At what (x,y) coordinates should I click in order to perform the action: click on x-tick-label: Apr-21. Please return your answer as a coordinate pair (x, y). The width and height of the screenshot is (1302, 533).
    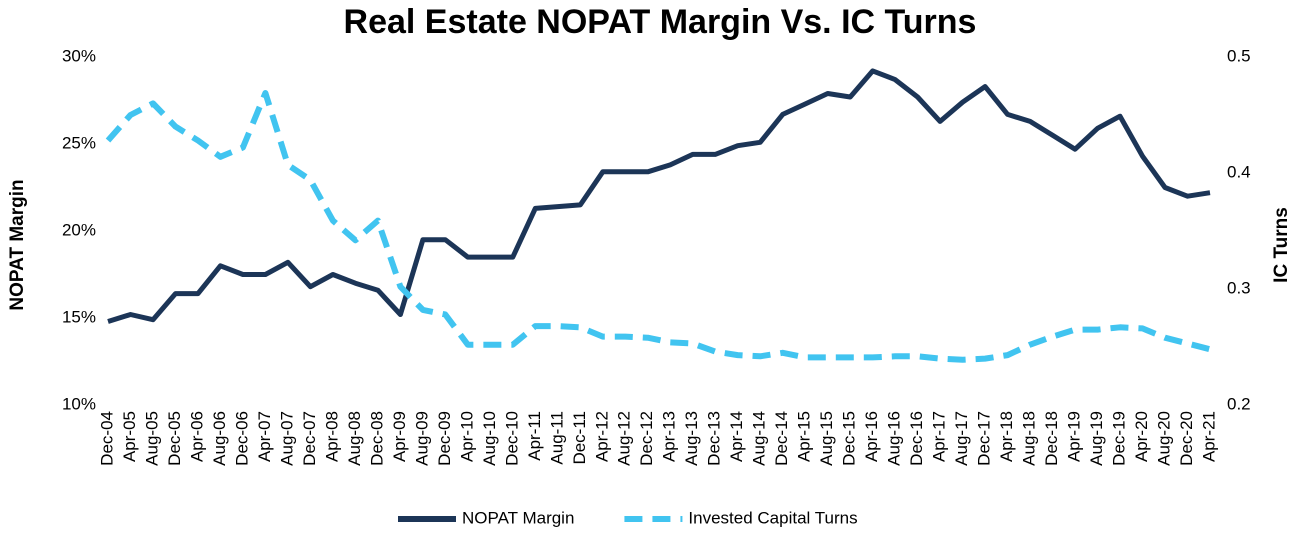
    Looking at the image, I should click on (1208, 436).